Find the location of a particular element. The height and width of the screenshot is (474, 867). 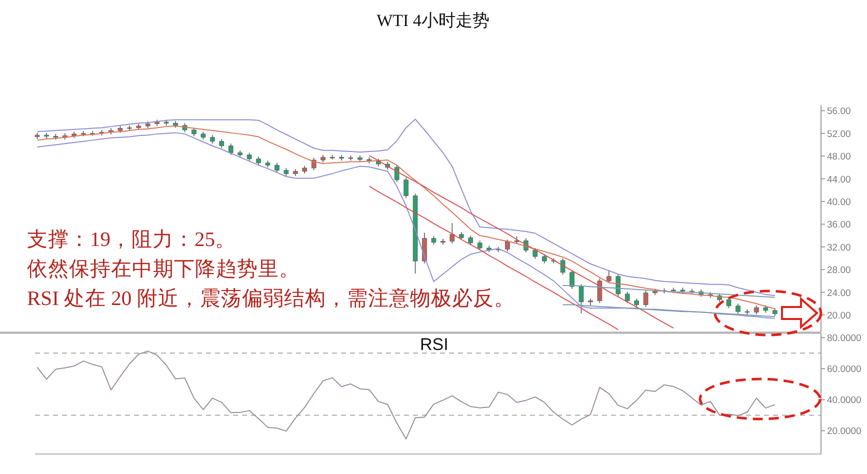

y-tick-label: 40.0000 is located at coordinates (844, 400).